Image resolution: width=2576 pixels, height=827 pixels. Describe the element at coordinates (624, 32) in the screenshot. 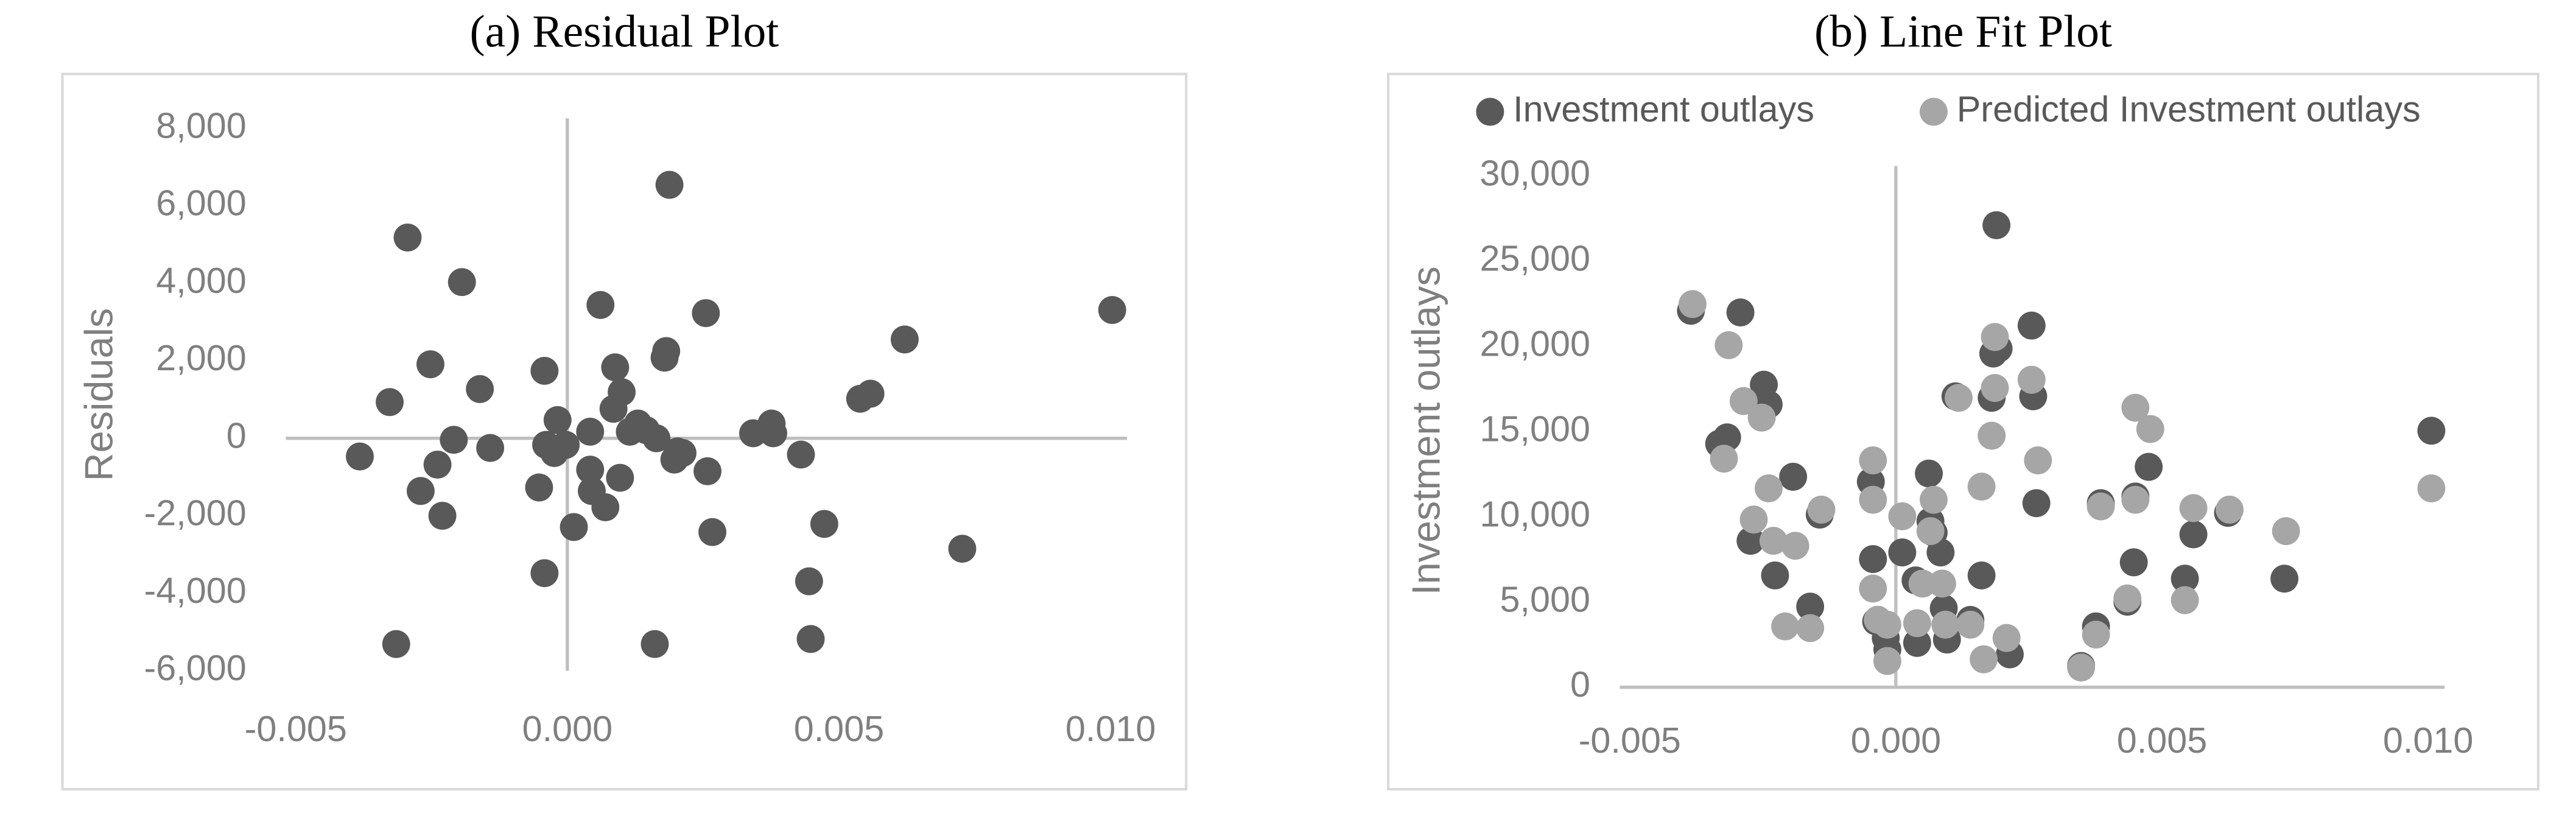

I see `chart-title: (a) Residual Plot` at that location.